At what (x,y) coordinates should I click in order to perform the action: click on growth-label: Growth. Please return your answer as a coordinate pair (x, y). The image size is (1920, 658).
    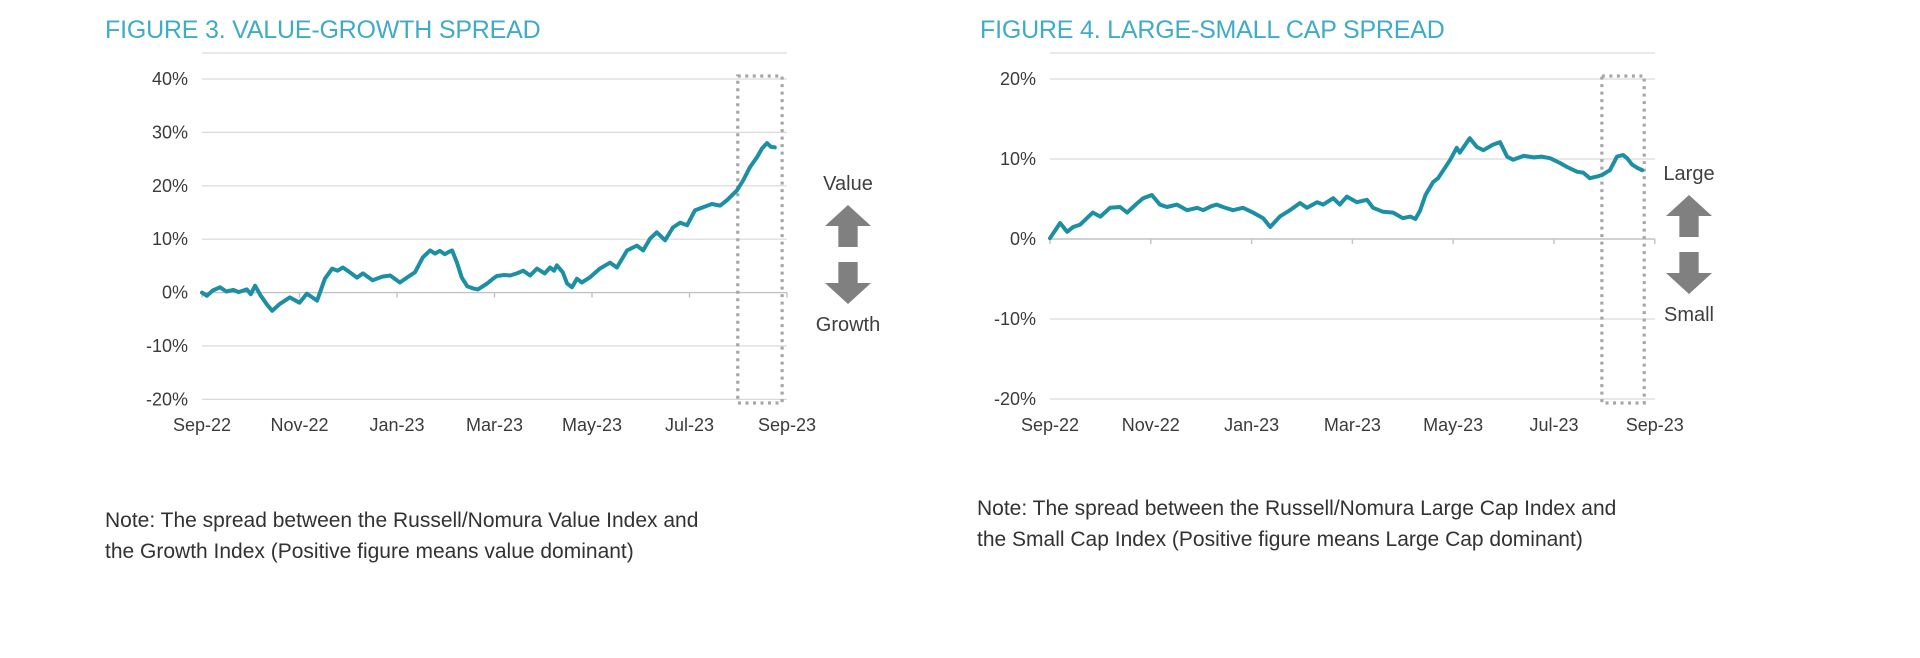
    Looking at the image, I should click on (848, 325).